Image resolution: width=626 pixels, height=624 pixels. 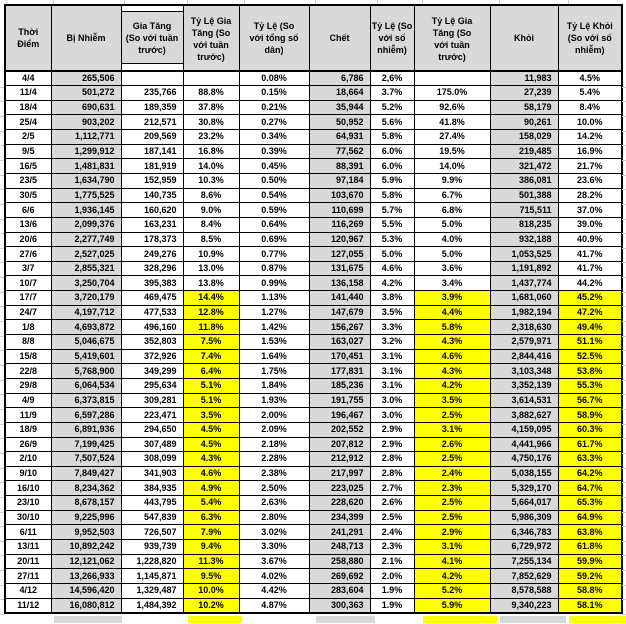 What do you see at coordinates (86, 371) in the screenshot?
I see `cell-infected: 5,768,900` at bounding box center [86, 371].